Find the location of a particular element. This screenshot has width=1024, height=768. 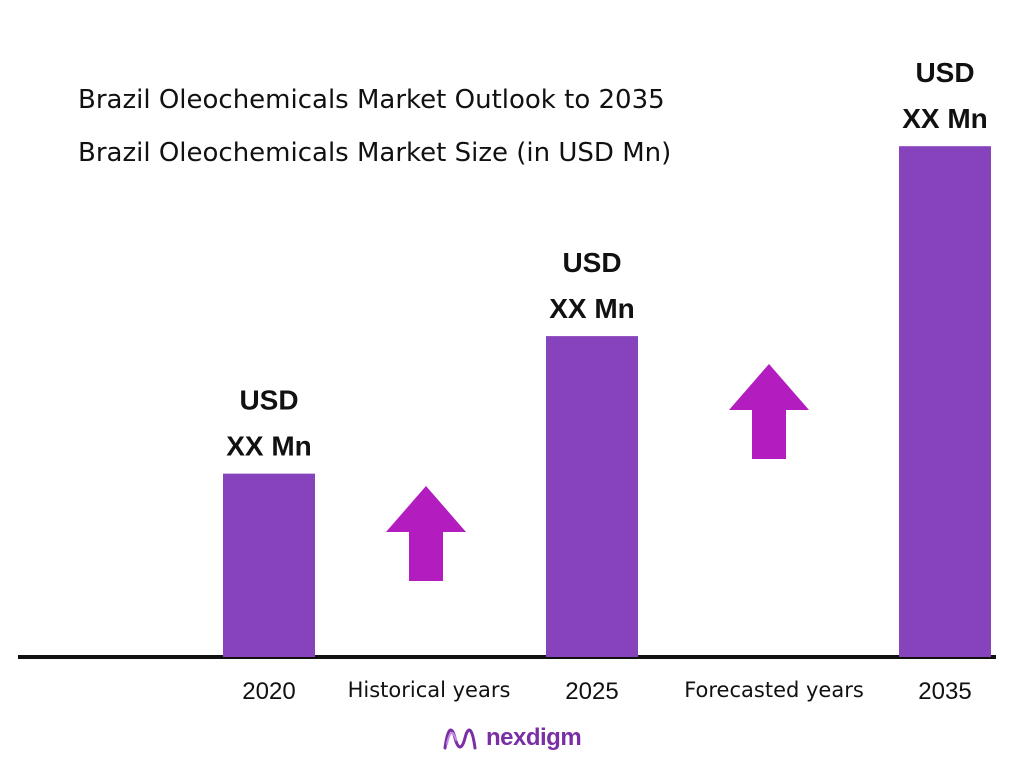

bar-data-label-2025-line-2: XX Mn is located at coordinates (592, 308).